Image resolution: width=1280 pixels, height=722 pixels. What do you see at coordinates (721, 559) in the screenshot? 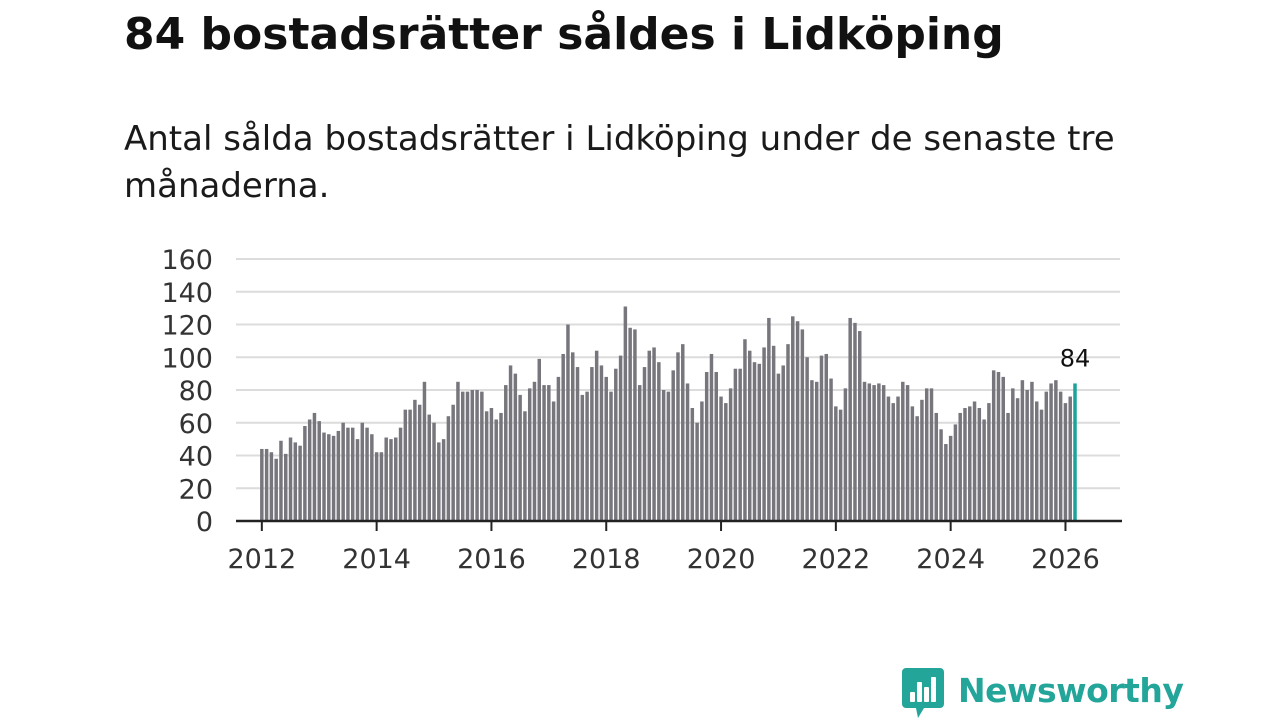
I see `x-tick-label-2020: 2020` at bounding box center [721, 559].